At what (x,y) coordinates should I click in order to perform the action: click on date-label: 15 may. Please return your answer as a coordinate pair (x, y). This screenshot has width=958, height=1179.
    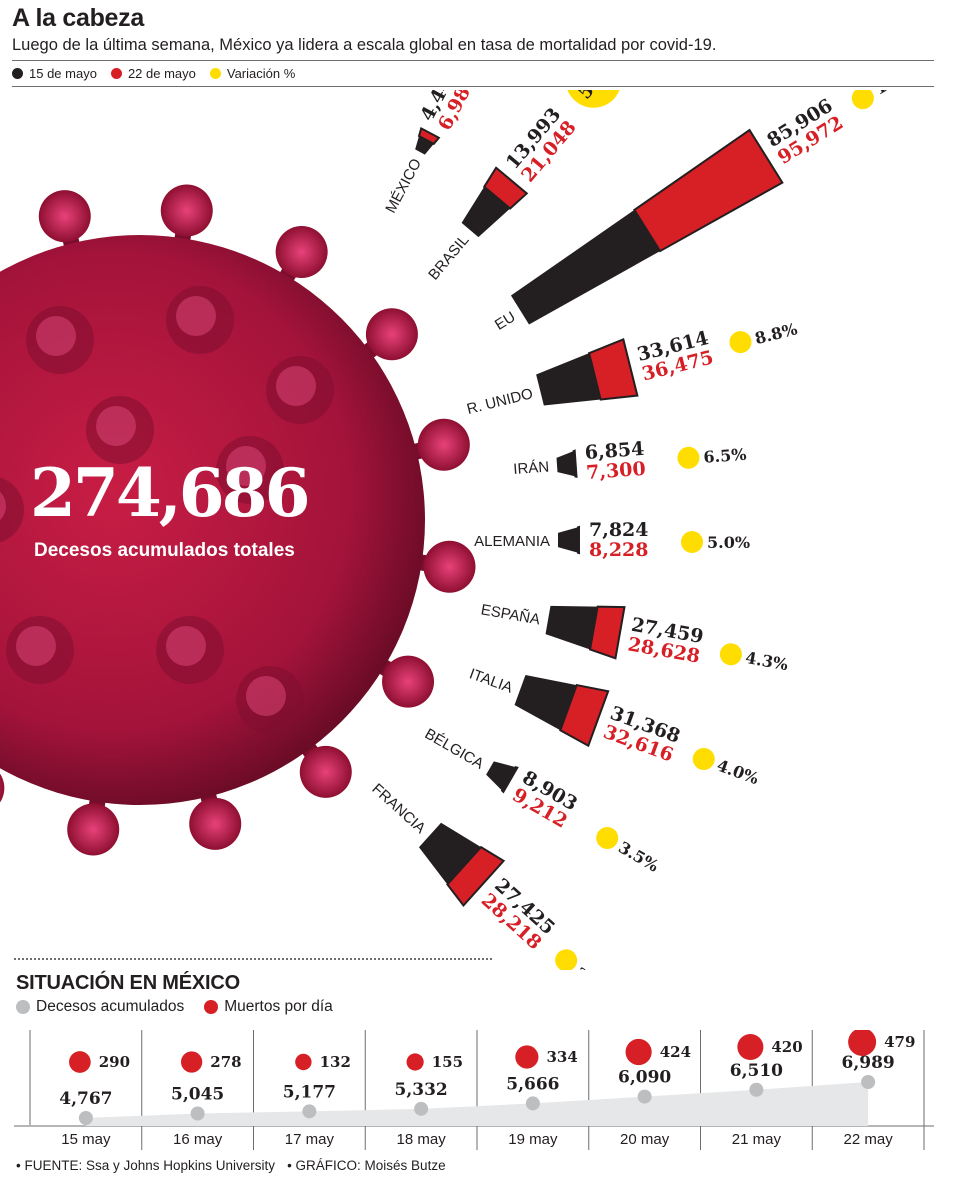
    Looking at the image, I should click on (86, 1139).